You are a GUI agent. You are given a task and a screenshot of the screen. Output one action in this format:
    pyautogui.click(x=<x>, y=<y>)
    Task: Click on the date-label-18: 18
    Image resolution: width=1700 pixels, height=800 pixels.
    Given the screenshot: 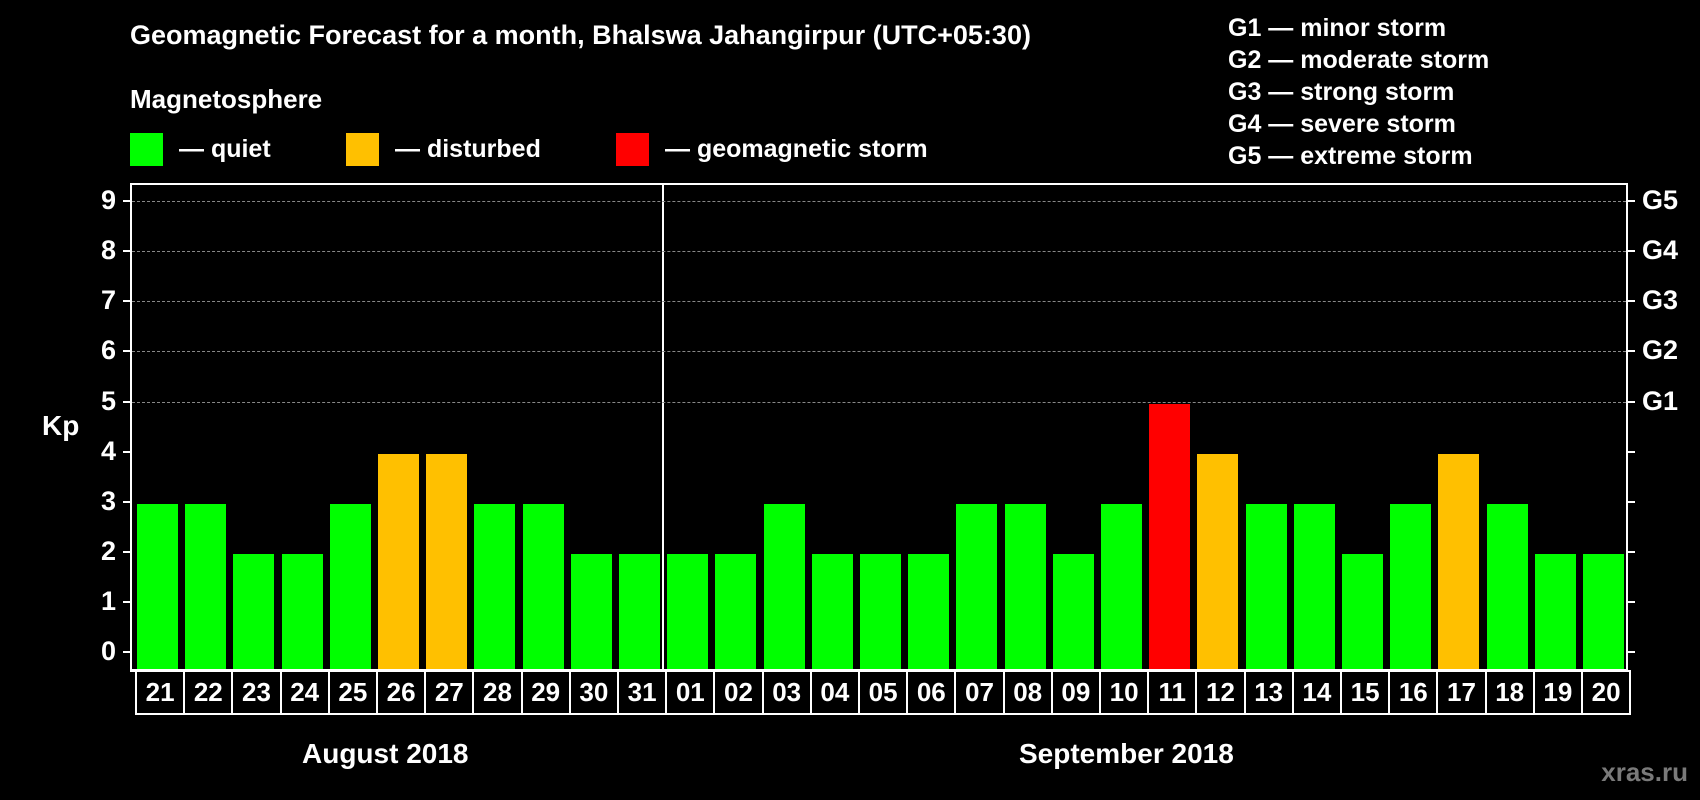 What is the action you would take?
    pyautogui.click(x=1509, y=693)
    